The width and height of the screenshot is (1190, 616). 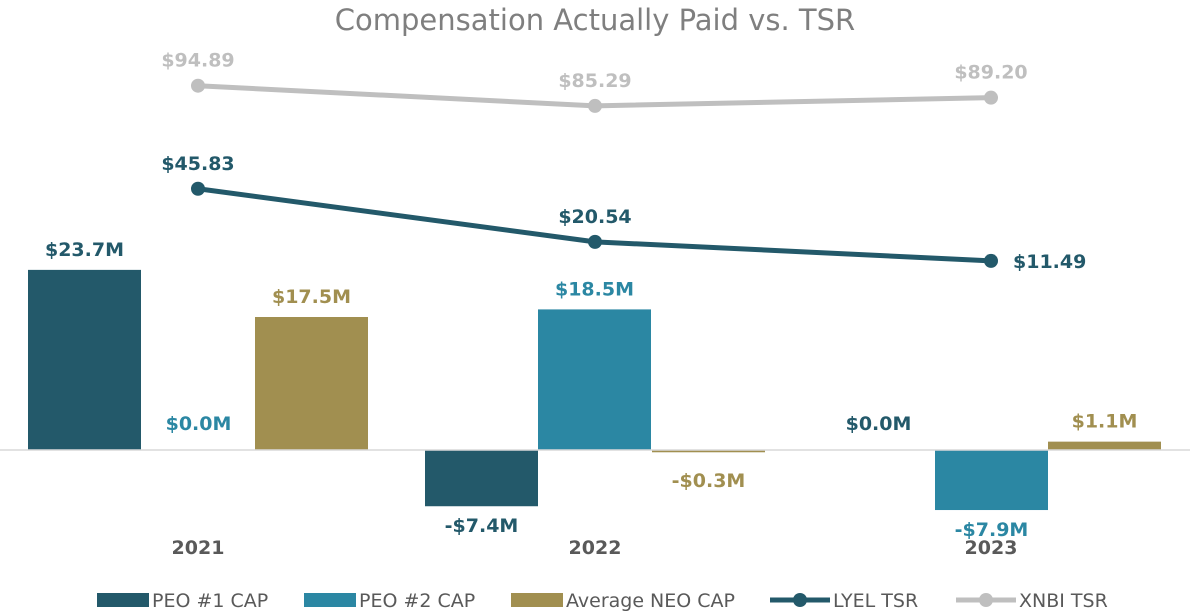 What do you see at coordinates (1063, 601) in the screenshot?
I see `legend-label-xnbi-tsr: XNBI TSR` at bounding box center [1063, 601].